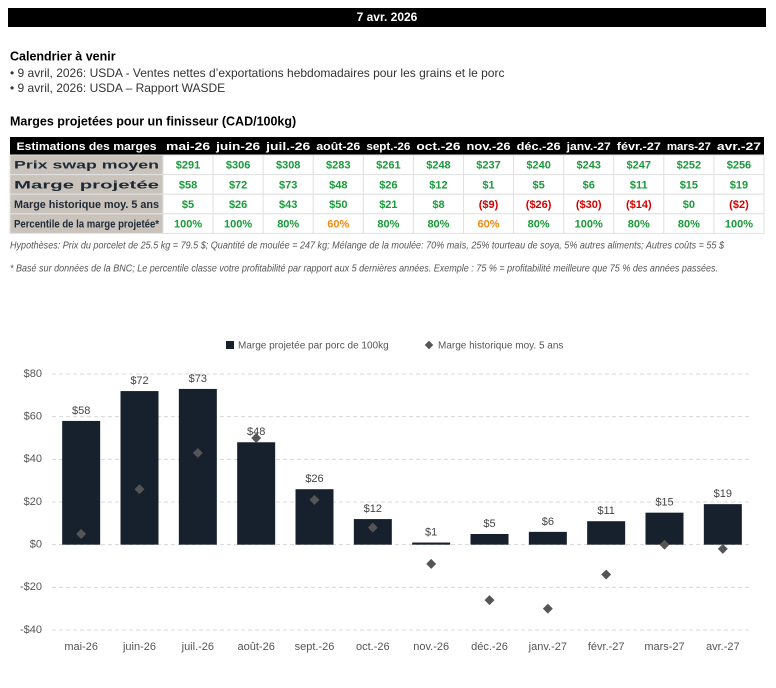 The image size is (776, 688). Describe the element at coordinates (739, 147) in the screenshot. I see `table-header-cell: avr.-27` at that location.